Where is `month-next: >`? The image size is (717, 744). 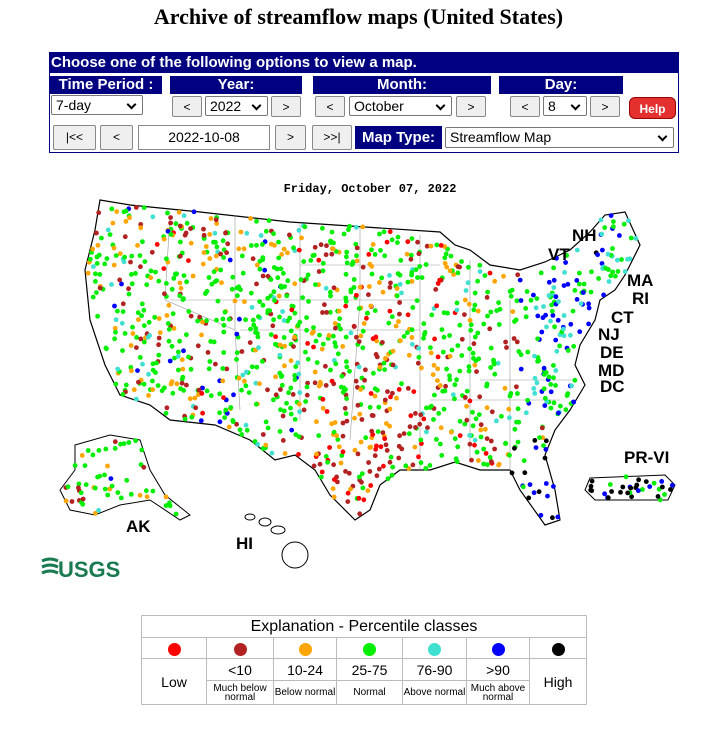 month-next: > is located at coordinates (471, 106).